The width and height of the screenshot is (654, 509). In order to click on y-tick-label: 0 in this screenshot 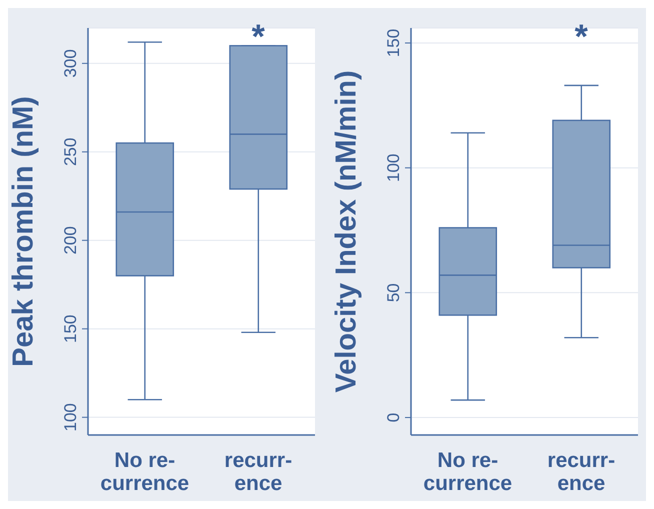, I will do `click(393, 417)`.